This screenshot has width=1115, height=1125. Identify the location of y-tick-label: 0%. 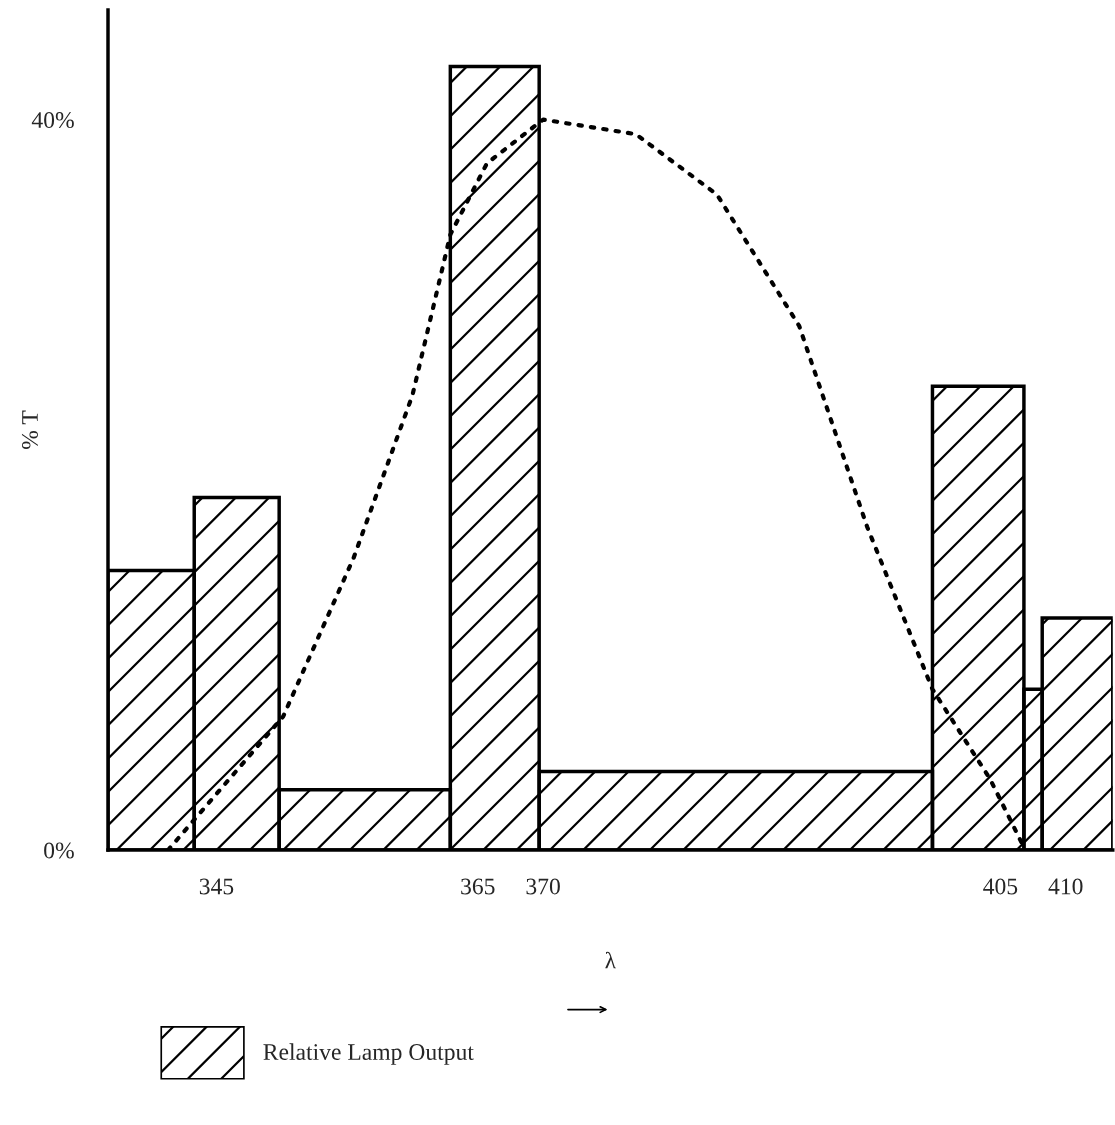
(59, 850).